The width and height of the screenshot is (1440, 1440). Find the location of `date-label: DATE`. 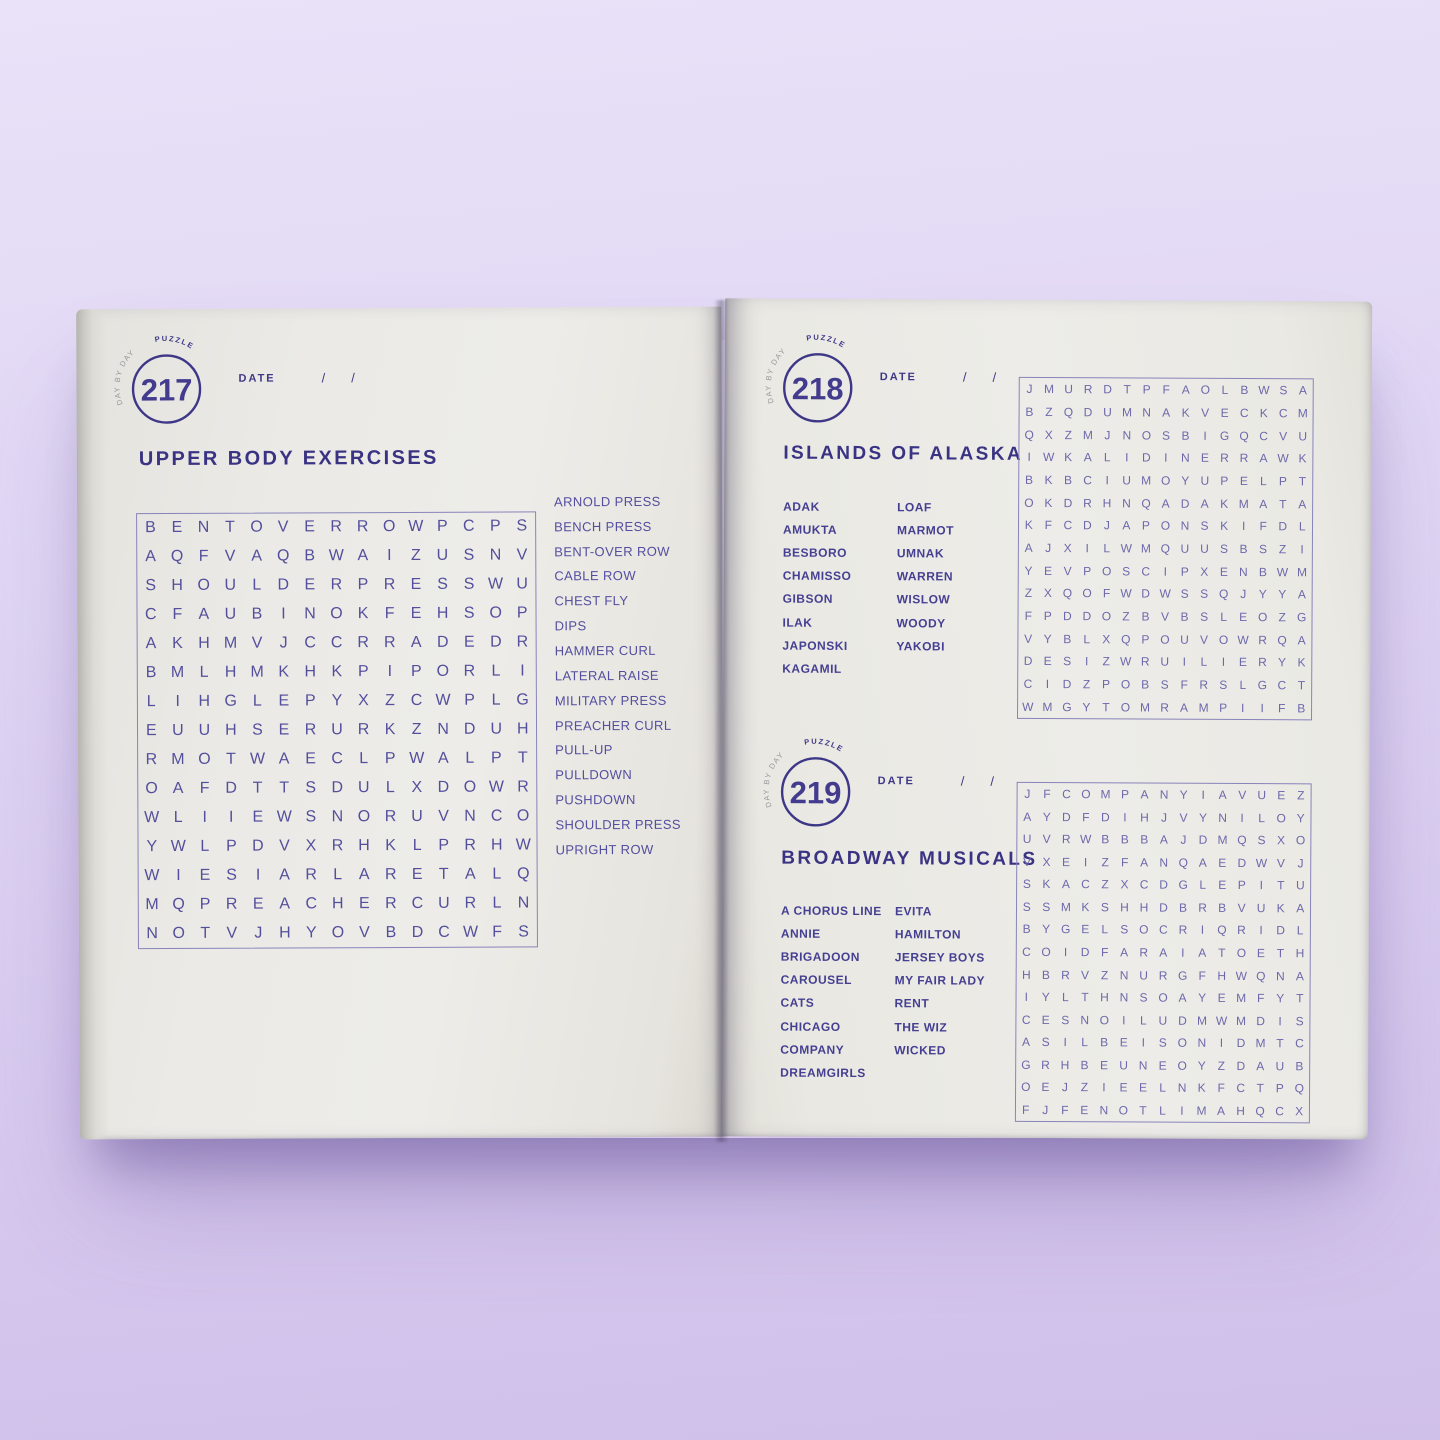

date-label: DATE is located at coordinates (896, 780).